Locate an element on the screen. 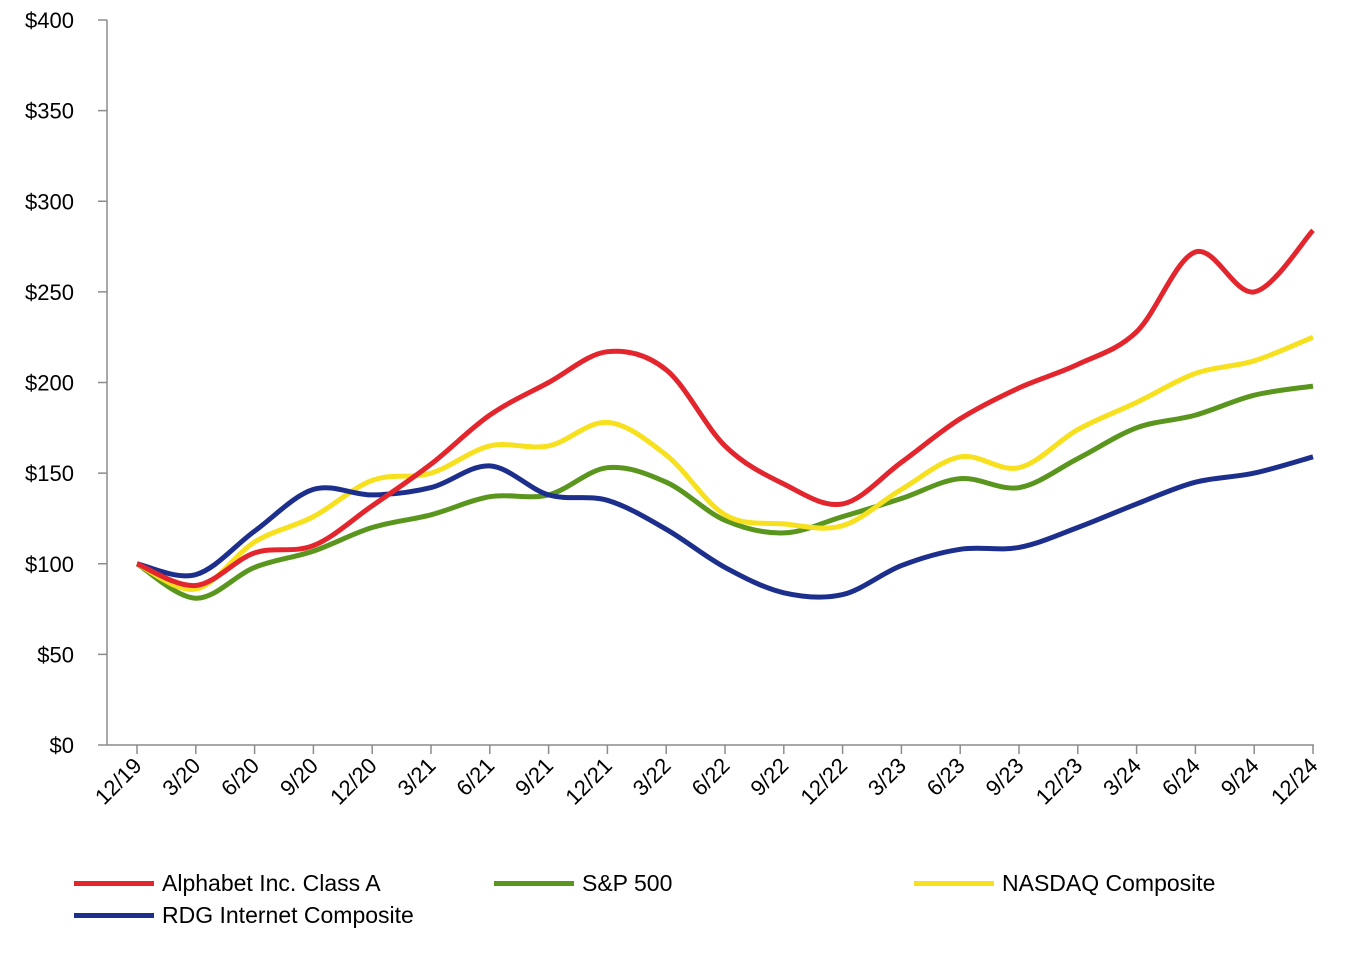 Image resolution: width=1364 pixels, height=960 pixels. y-axis-ticks: $0 $50 $100 $150 $200 $250 $300 $350 $400 is located at coordinates (66, 383).